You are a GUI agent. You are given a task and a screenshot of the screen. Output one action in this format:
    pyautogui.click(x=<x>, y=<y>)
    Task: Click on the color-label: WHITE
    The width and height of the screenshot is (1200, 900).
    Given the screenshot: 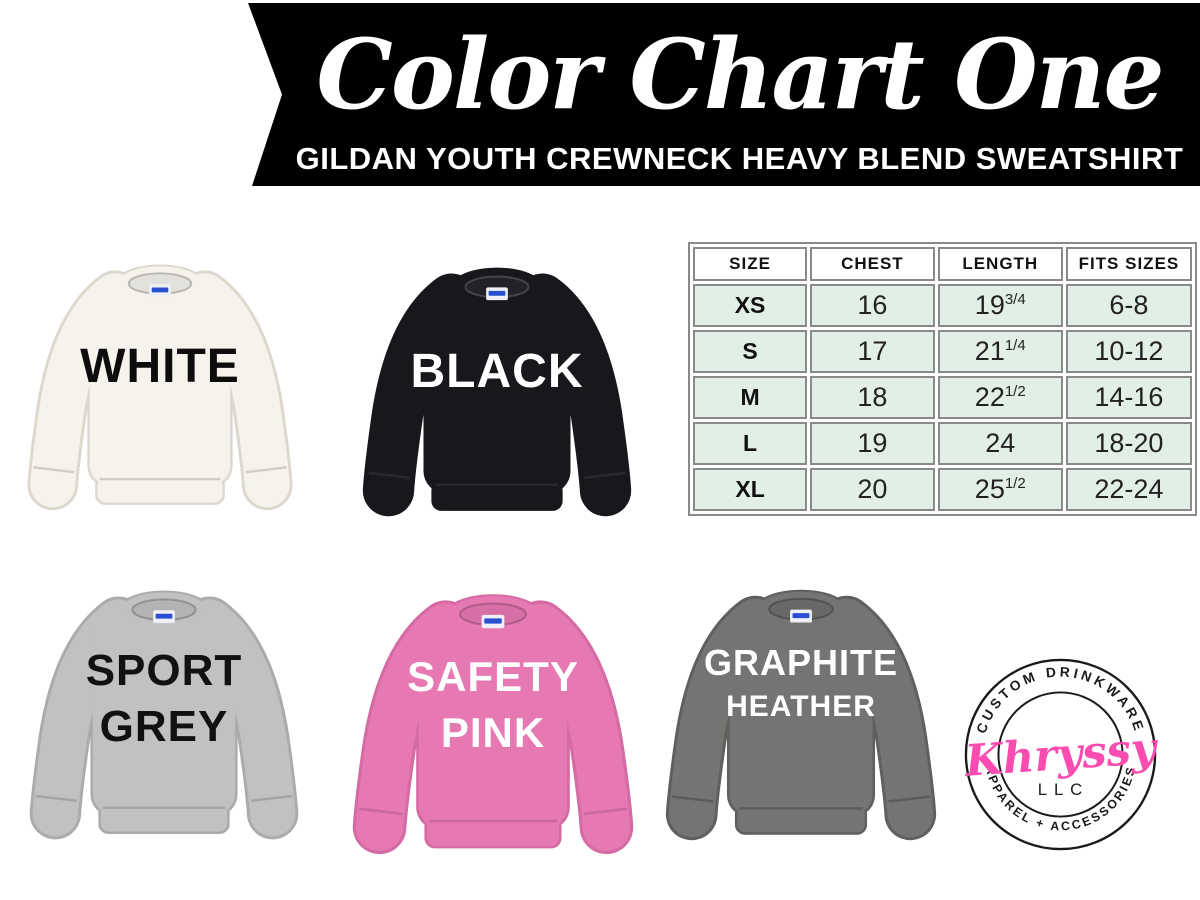 What is the action you would take?
    pyautogui.click(x=160, y=367)
    